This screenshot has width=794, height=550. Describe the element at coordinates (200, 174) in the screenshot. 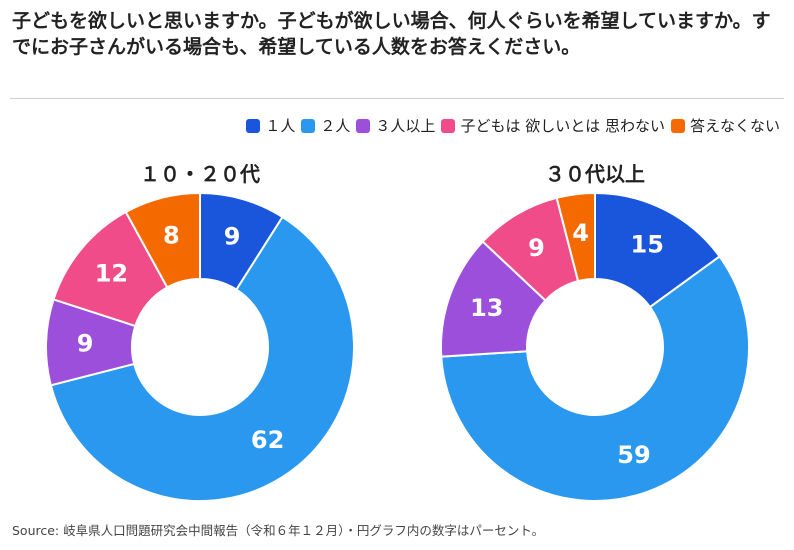

I see `donut-title-10s-20s: １０・２０代` at that location.